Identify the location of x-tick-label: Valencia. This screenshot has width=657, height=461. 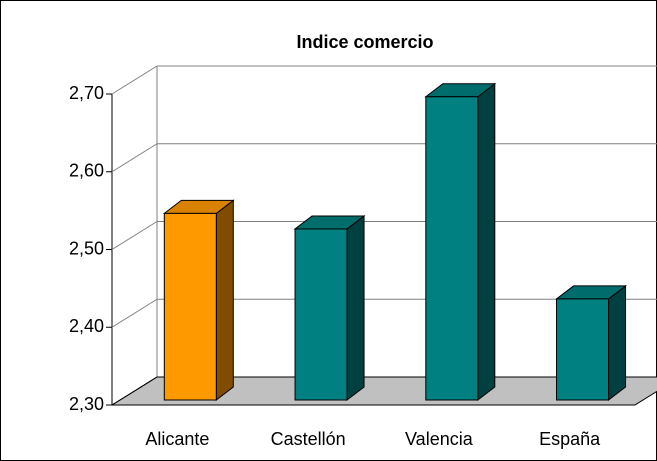
(439, 439).